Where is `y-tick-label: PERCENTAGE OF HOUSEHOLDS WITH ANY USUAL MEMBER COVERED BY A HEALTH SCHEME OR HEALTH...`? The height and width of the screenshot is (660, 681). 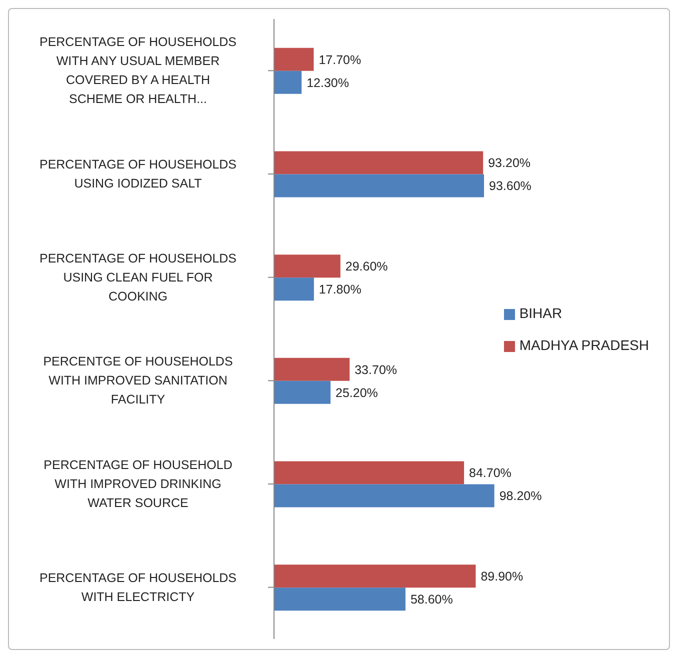 y-tick-label: PERCENTAGE OF HOUSEHOLDS WITH ANY USUAL MEMBER COVERED BY A HEALTH SCHEME OR HEALTH... is located at coordinates (138, 70).